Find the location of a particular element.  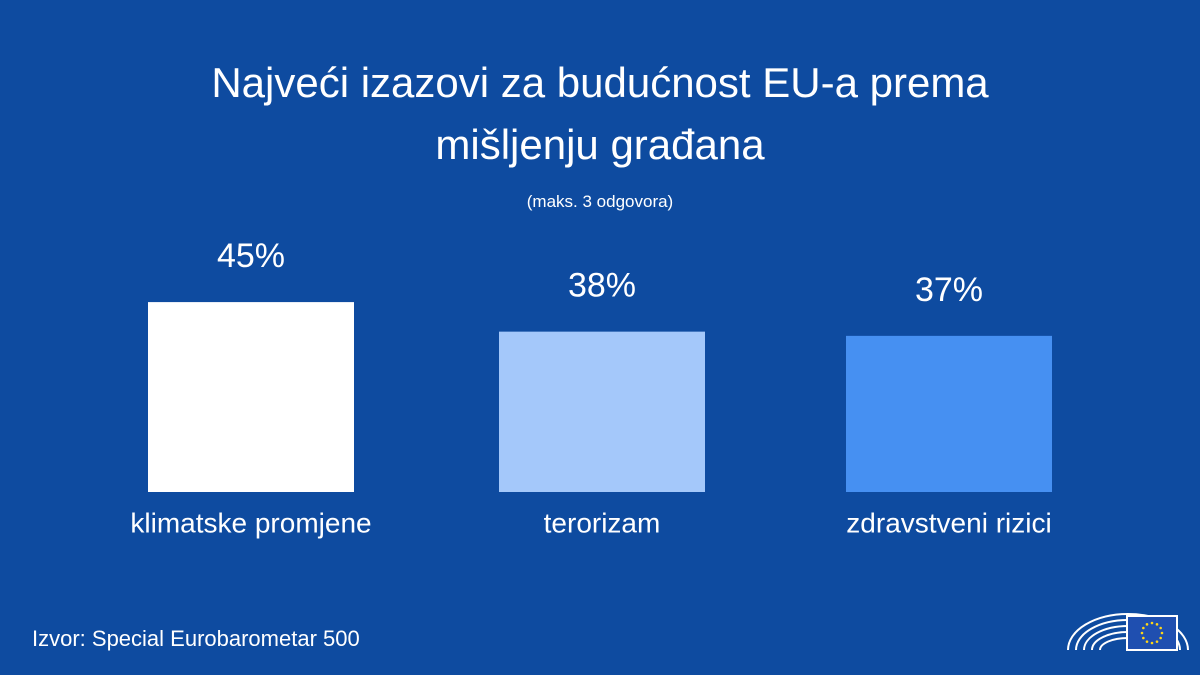

logo is located at coordinates (1128, 632).